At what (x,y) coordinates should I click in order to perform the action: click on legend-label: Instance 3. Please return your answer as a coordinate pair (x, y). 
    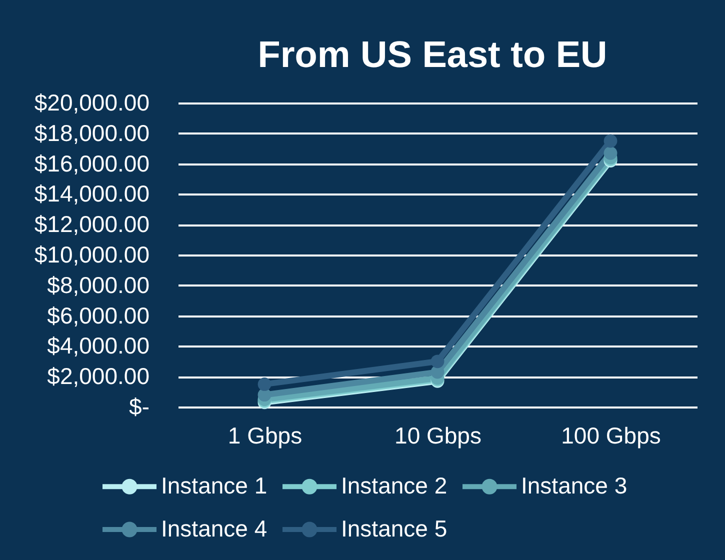
    Looking at the image, I should click on (574, 485).